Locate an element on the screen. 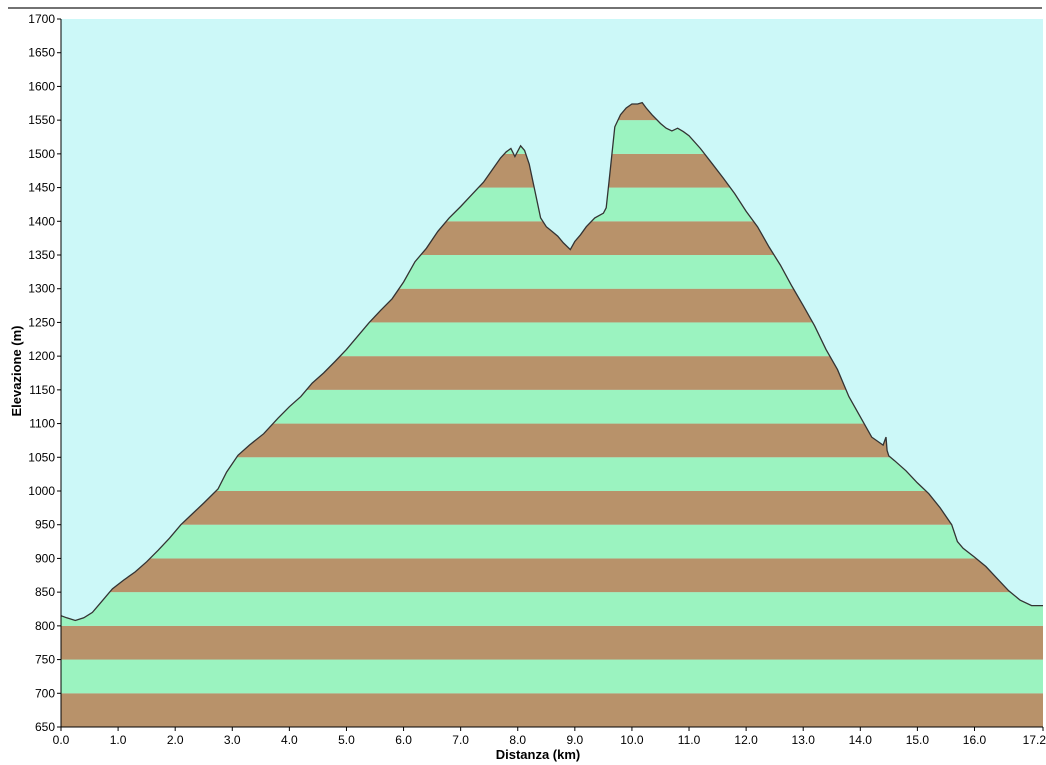  x-tick-label: 8.0 is located at coordinates (517, 740).